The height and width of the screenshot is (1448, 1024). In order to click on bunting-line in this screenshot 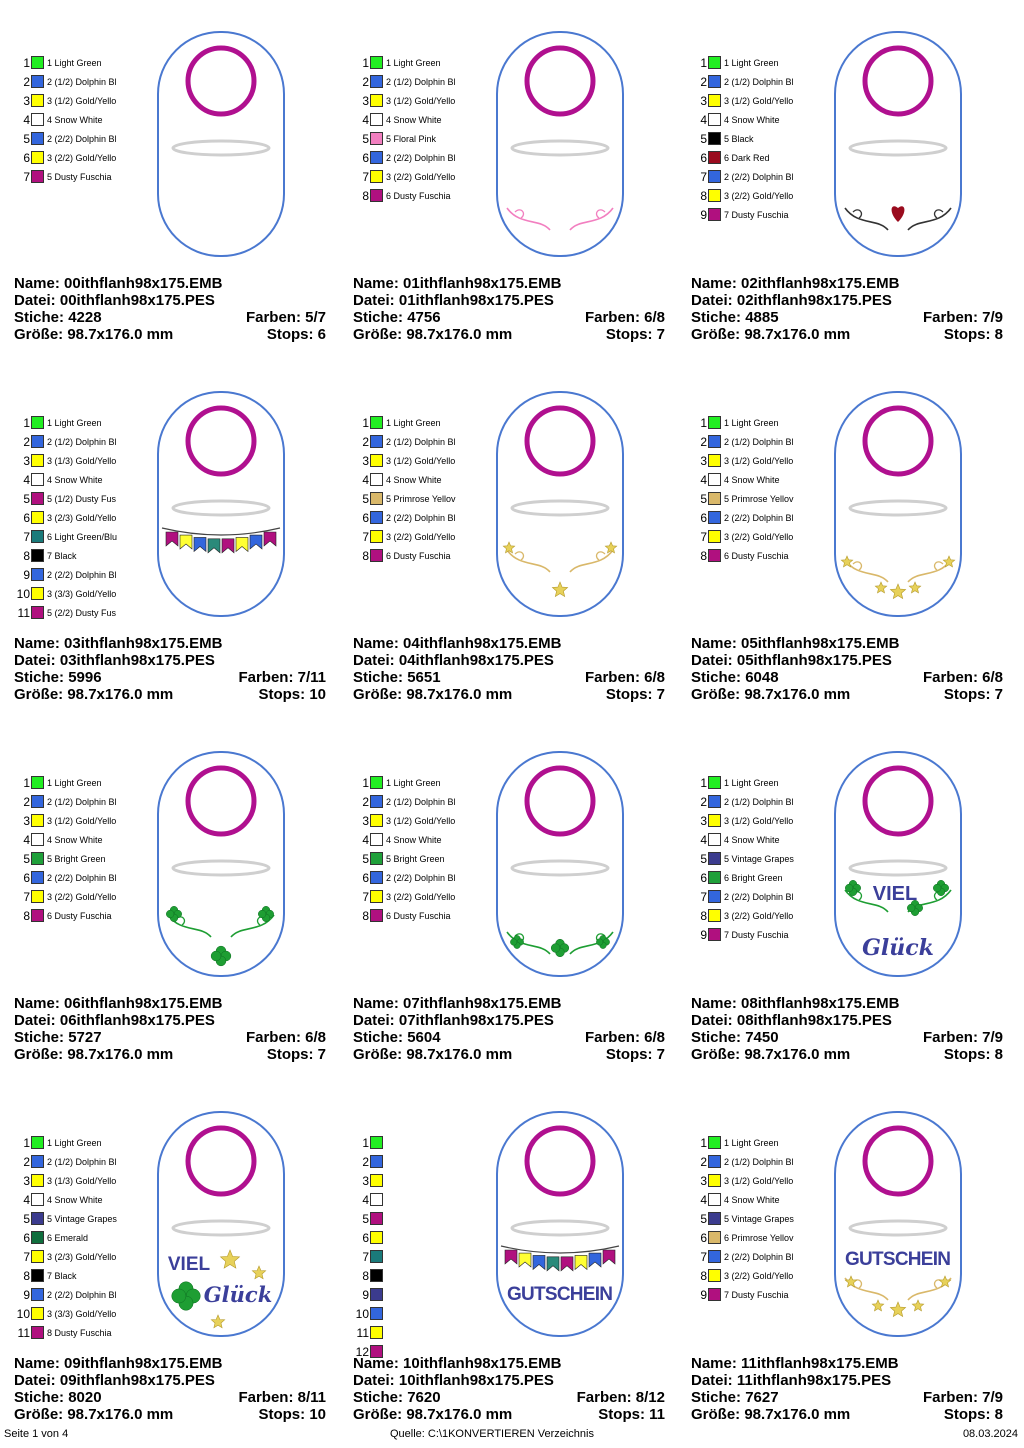, I will do `click(221, 531)`.